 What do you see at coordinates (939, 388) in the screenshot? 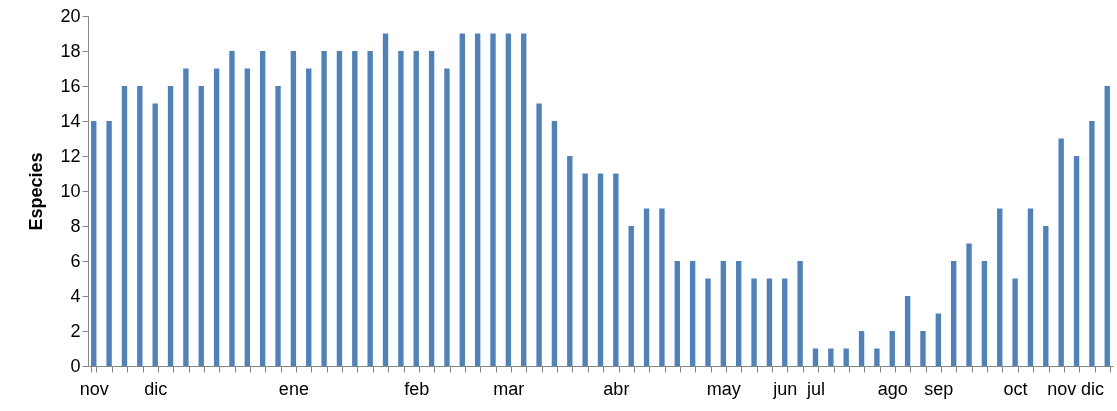
I see `x-tick-label: sep` at bounding box center [939, 388].